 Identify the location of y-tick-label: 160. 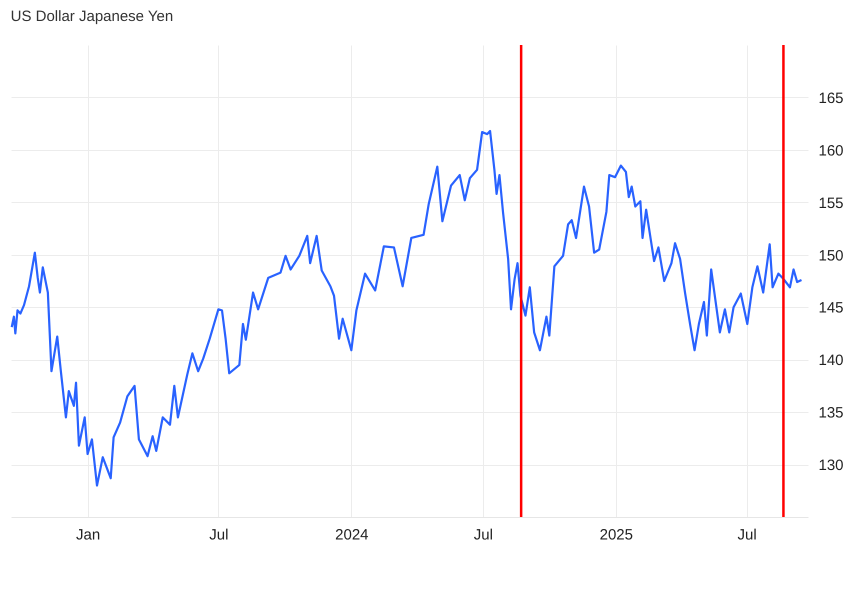
(831, 151).